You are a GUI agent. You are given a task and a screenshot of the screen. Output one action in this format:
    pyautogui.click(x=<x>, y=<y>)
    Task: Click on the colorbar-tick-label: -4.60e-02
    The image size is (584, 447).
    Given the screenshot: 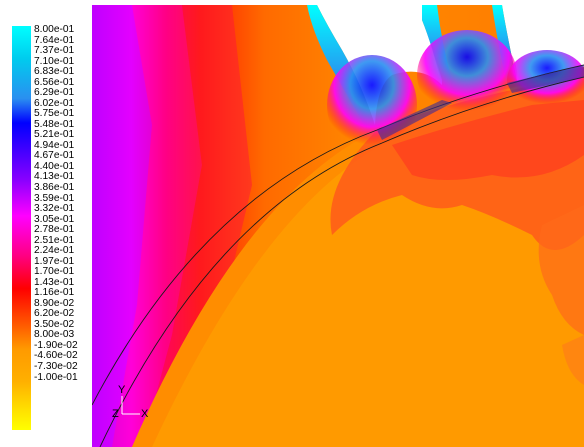 What is the action you would take?
    pyautogui.click(x=56, y=356)
    